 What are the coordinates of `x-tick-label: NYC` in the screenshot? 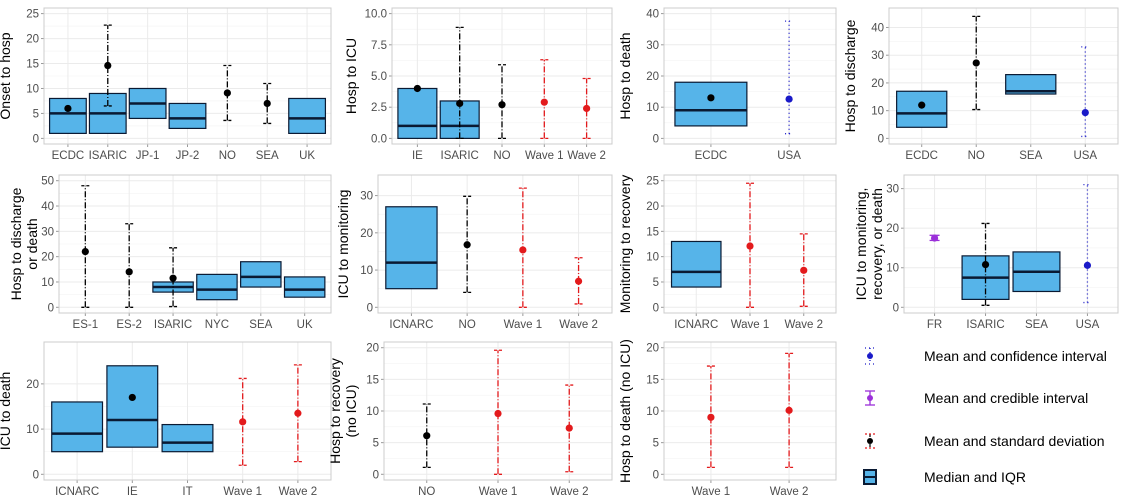 It's located at (217, 325).